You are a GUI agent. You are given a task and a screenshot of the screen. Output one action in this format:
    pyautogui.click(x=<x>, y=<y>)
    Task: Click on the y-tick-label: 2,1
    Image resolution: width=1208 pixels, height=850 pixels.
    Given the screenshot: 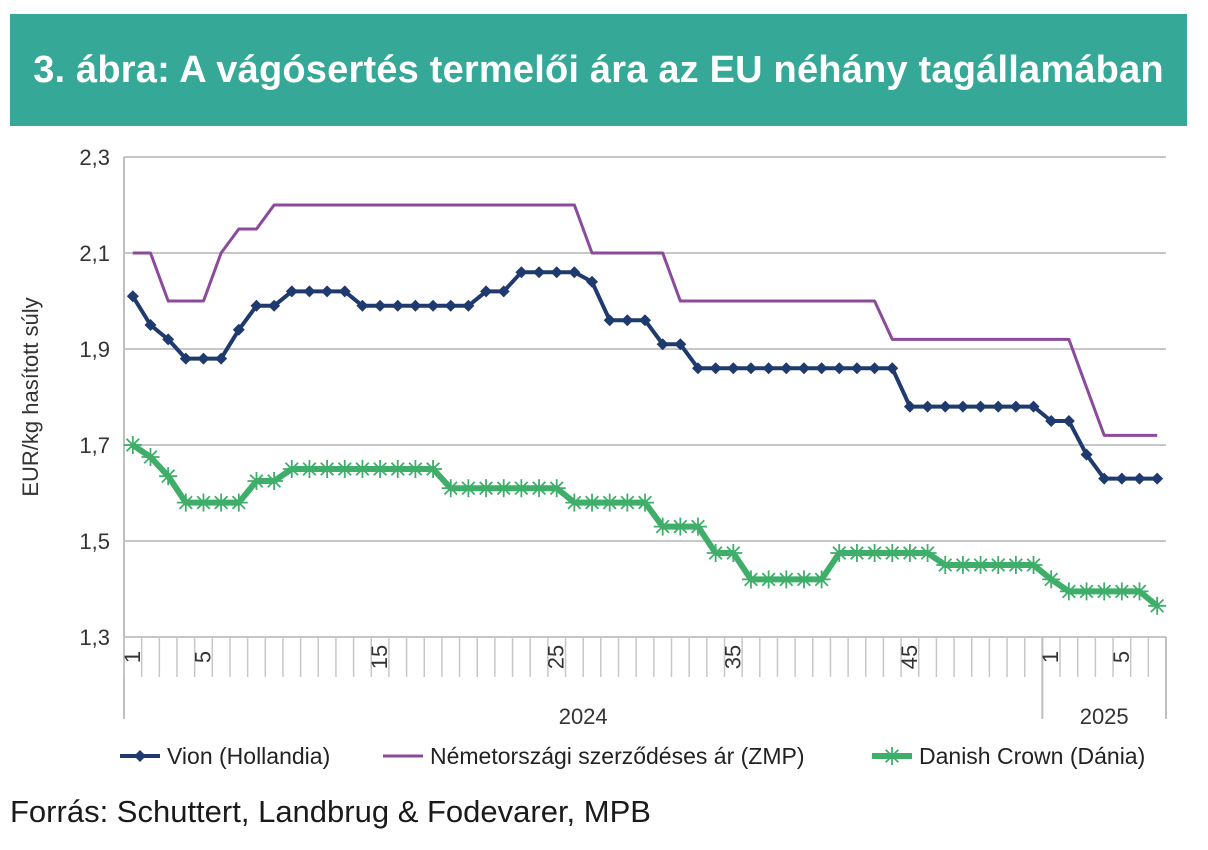 What is the action you would take?
    pyautogui.click(x=94, y=253)
    